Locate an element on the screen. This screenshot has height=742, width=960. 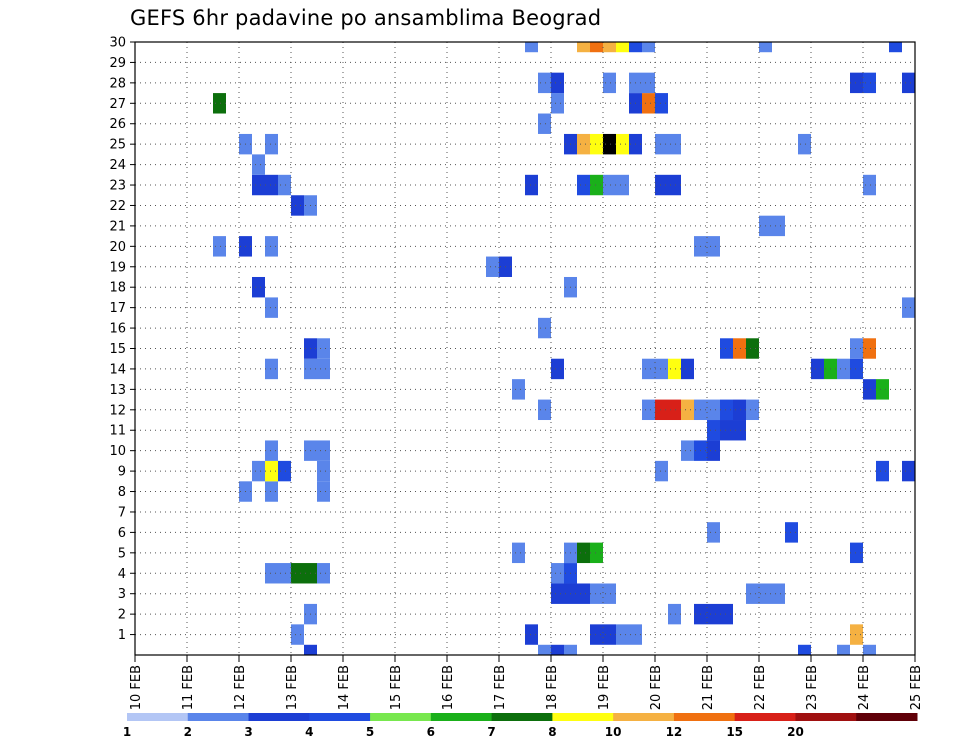
y-tick-label: 6 is located at coordinates (122, 533).